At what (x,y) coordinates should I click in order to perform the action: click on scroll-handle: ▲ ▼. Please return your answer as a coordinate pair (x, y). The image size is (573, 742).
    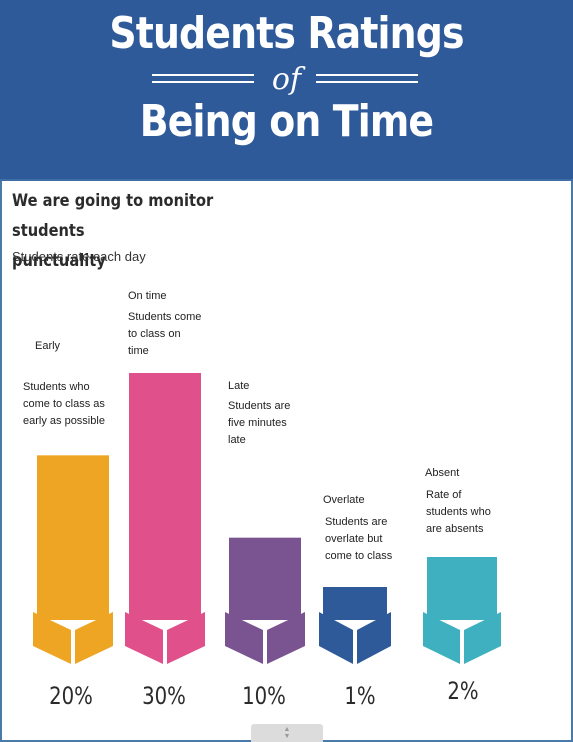
    Looking at the image, I should click on (287, 733).